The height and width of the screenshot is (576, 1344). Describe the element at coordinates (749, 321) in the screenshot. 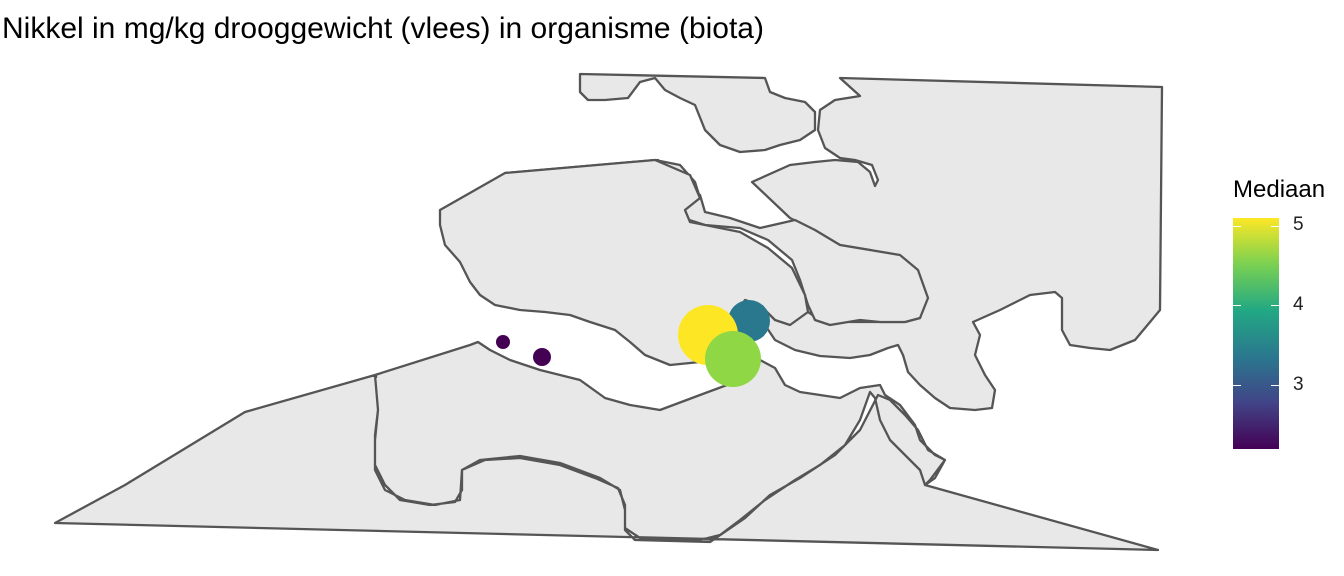

I see `point-teal` at that location.